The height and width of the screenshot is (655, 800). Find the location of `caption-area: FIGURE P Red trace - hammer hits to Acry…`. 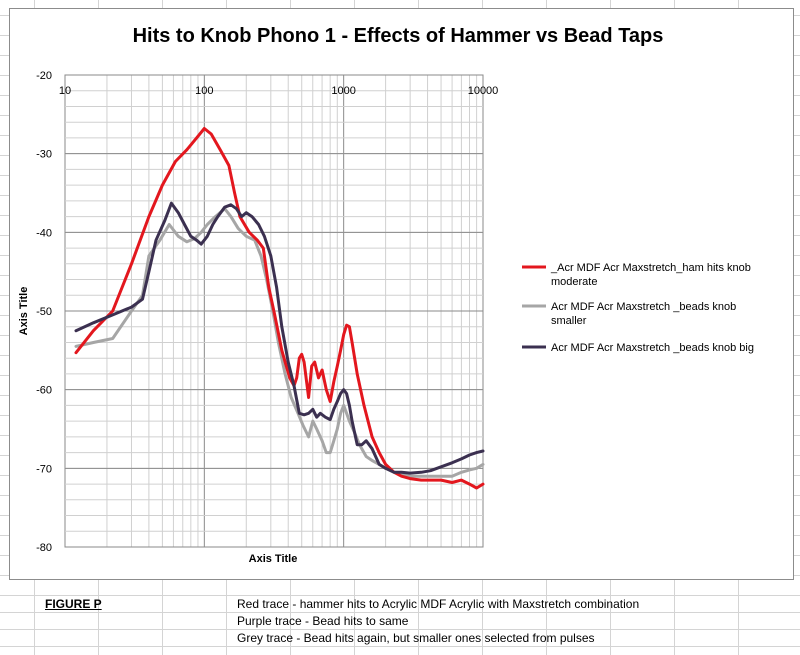

caption-area: FIGURE P Red trace - hammer hits to Acry… is located at coordinates (400, 617).